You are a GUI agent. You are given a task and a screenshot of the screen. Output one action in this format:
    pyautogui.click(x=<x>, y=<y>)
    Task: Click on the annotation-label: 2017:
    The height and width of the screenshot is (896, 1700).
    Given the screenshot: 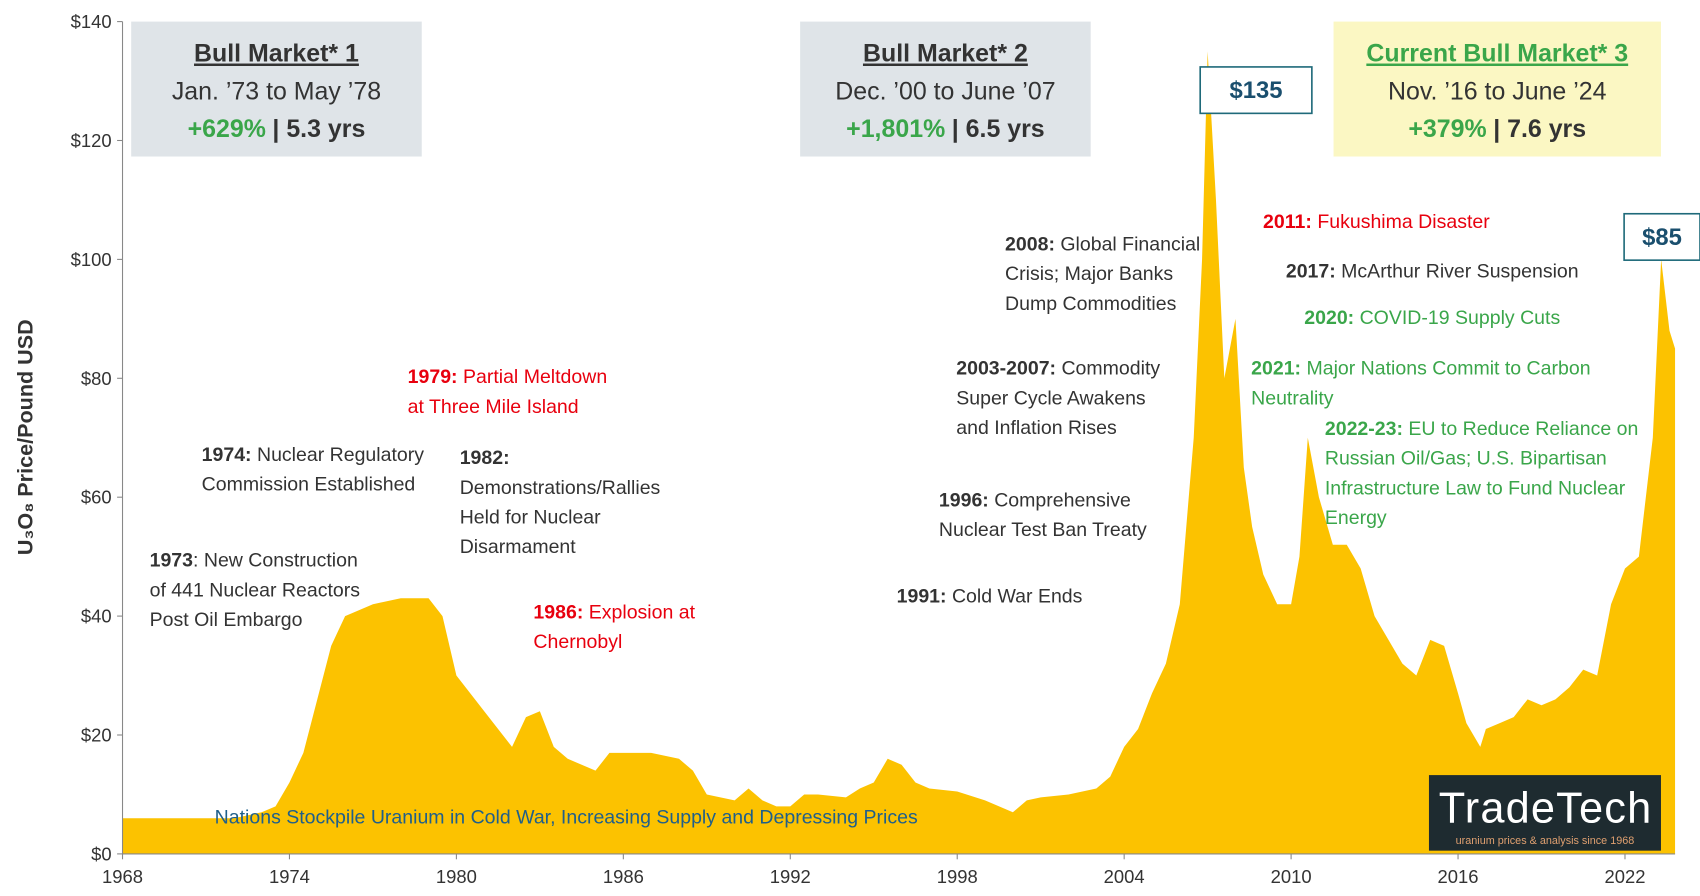 What is the action you would take?
    pyautogui.click(x=1311, y=271)
    